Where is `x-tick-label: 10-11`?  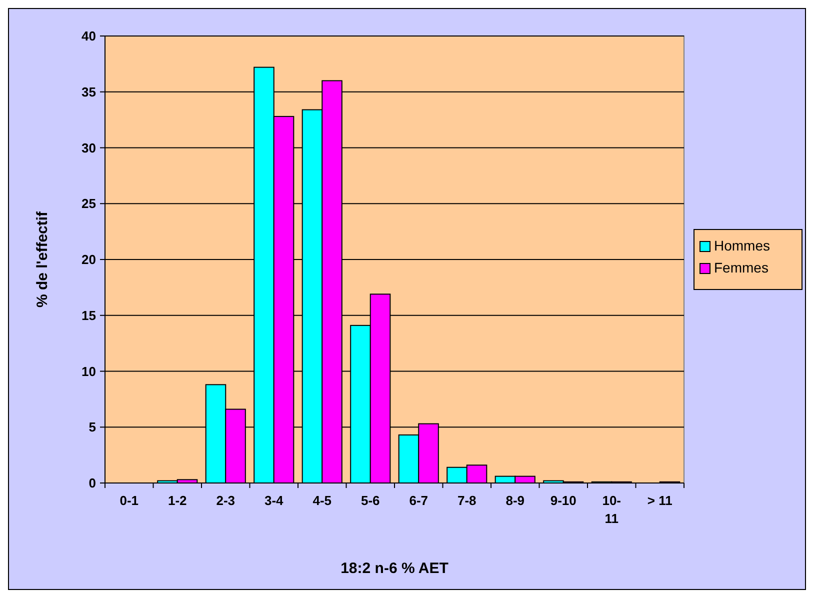
x-tick-label: 10-11 is located at coordinates (612, 509).